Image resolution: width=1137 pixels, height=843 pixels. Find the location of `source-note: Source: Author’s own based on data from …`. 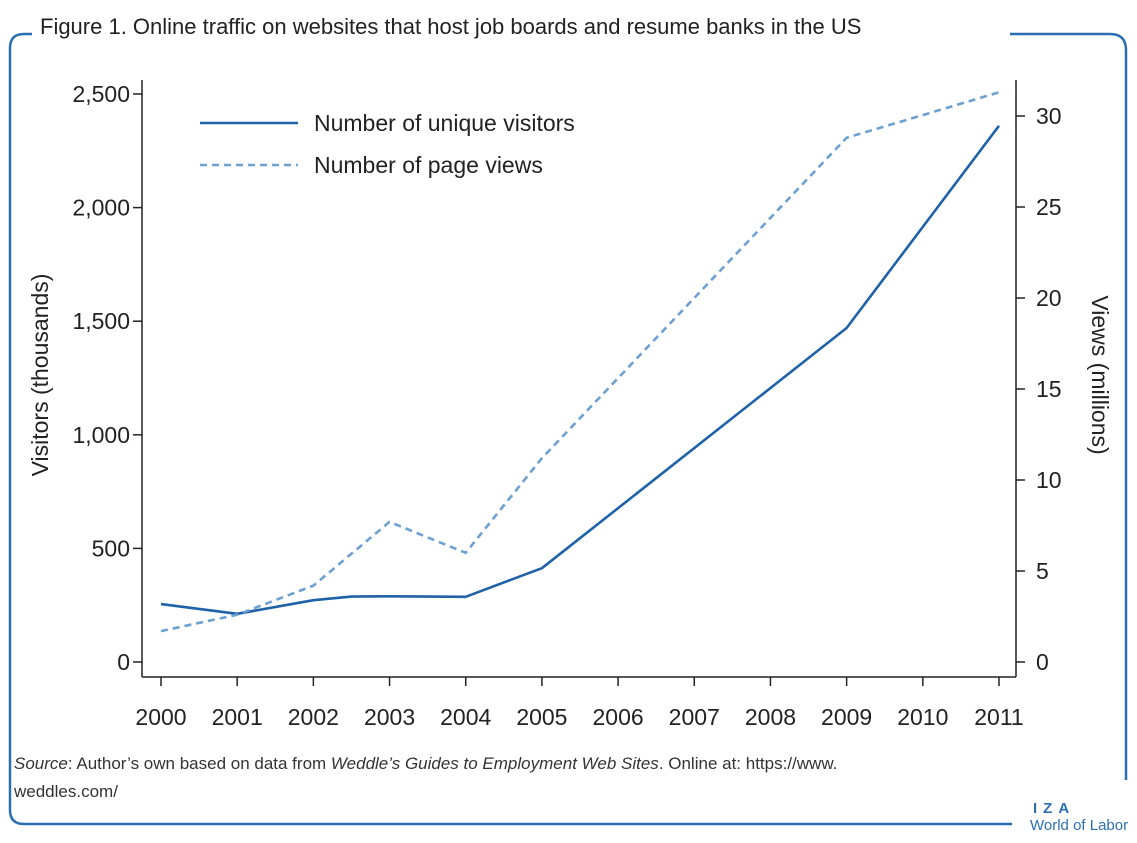

source-note: Source: Author’s own based on data from … is located at coordinates (544, 778).